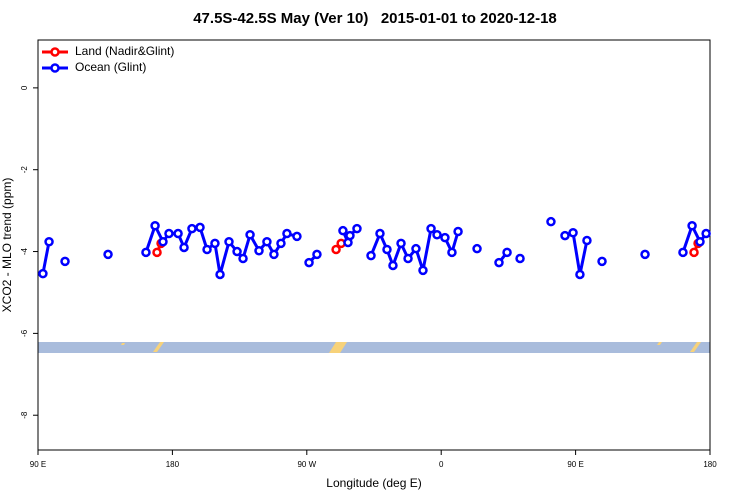  Describe the element at coordinates (306, 464) in the screenshot. I see `x-tick-label: 90 W` at that location.